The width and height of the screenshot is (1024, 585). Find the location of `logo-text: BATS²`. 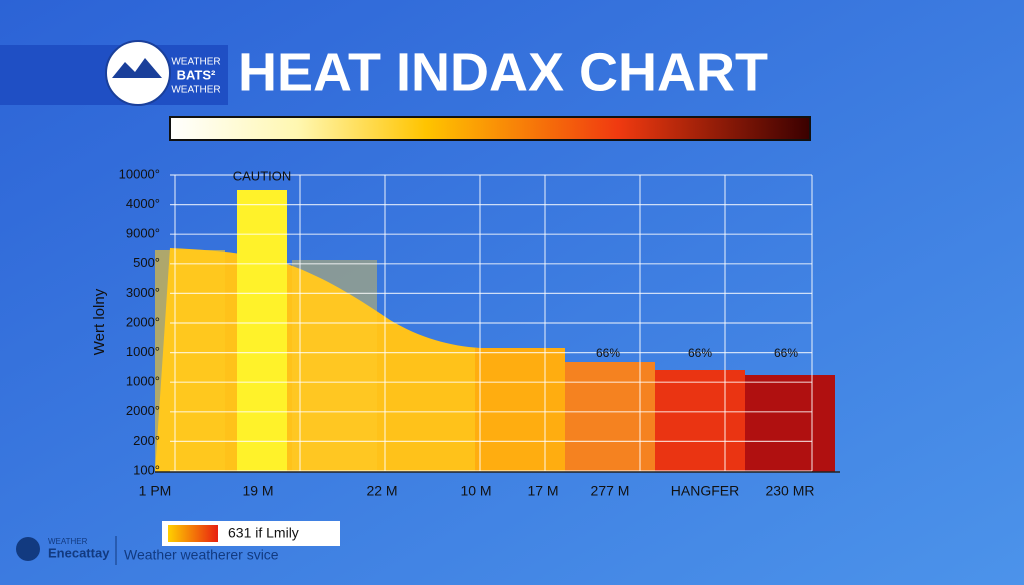

logo-text: BATS² is located at coordinates (196, 74).